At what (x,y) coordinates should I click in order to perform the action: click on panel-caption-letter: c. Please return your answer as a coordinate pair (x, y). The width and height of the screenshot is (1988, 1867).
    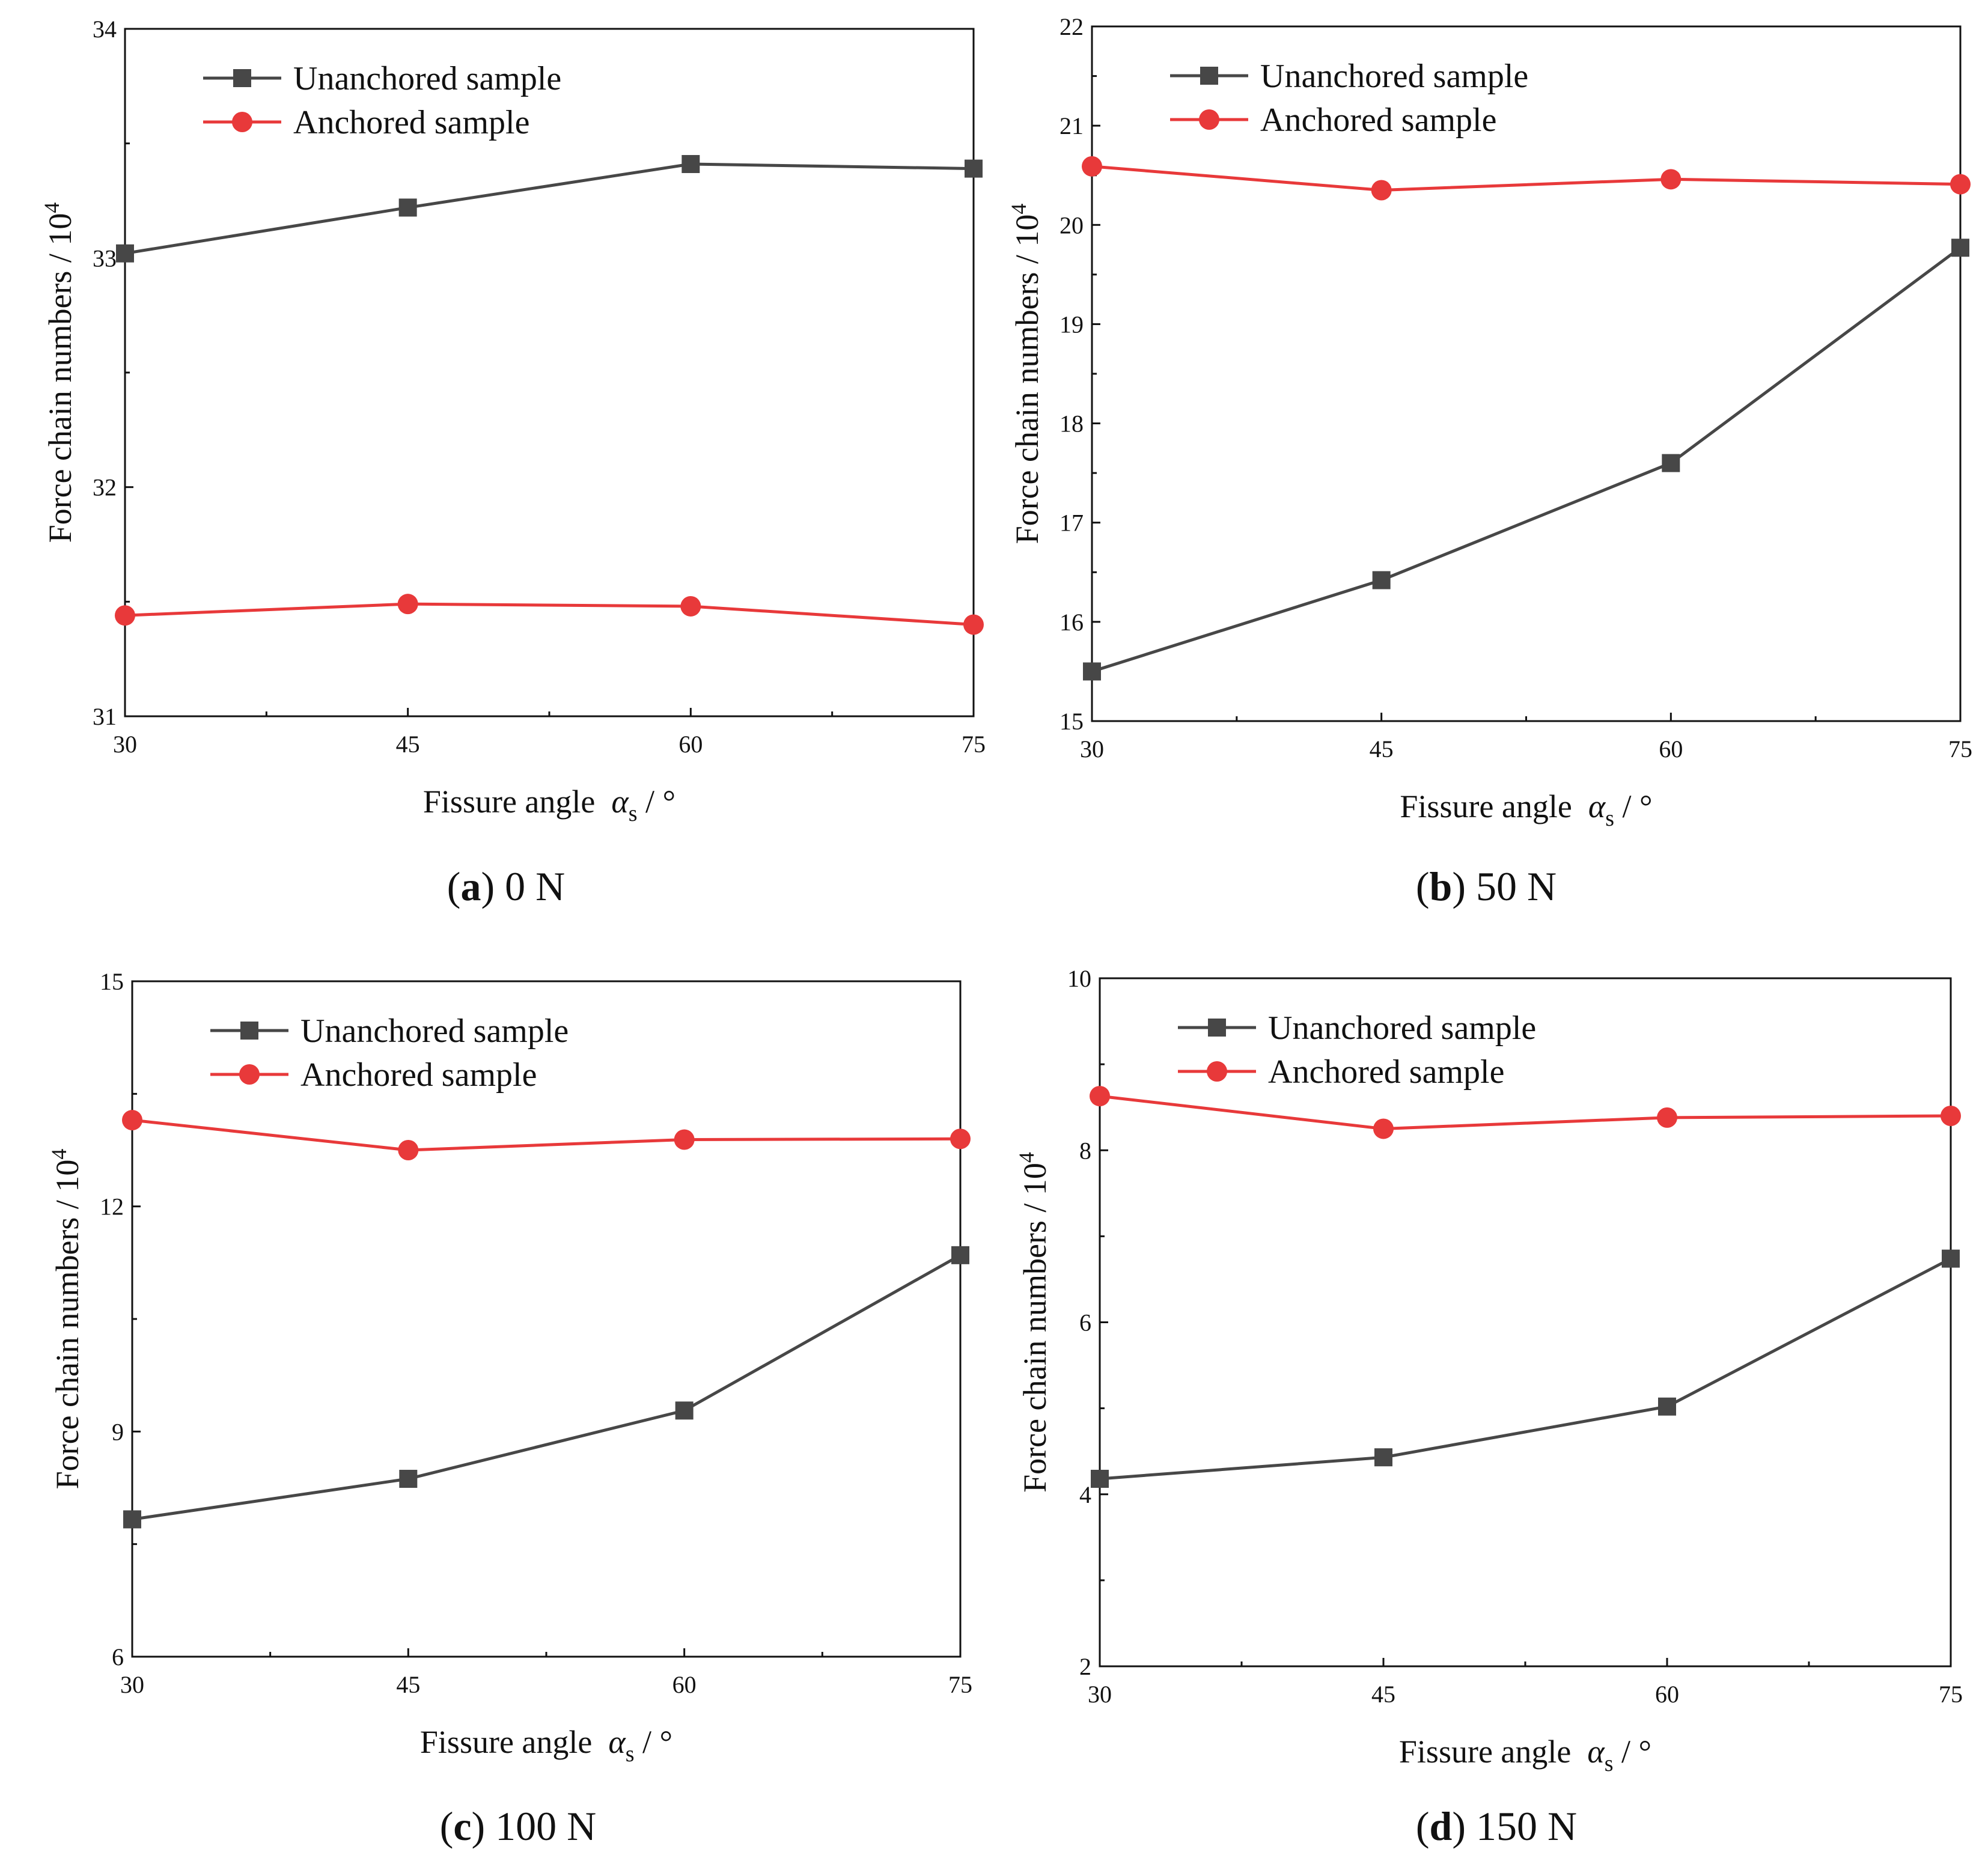
    Looking at the image, I should click on (462, 1826).